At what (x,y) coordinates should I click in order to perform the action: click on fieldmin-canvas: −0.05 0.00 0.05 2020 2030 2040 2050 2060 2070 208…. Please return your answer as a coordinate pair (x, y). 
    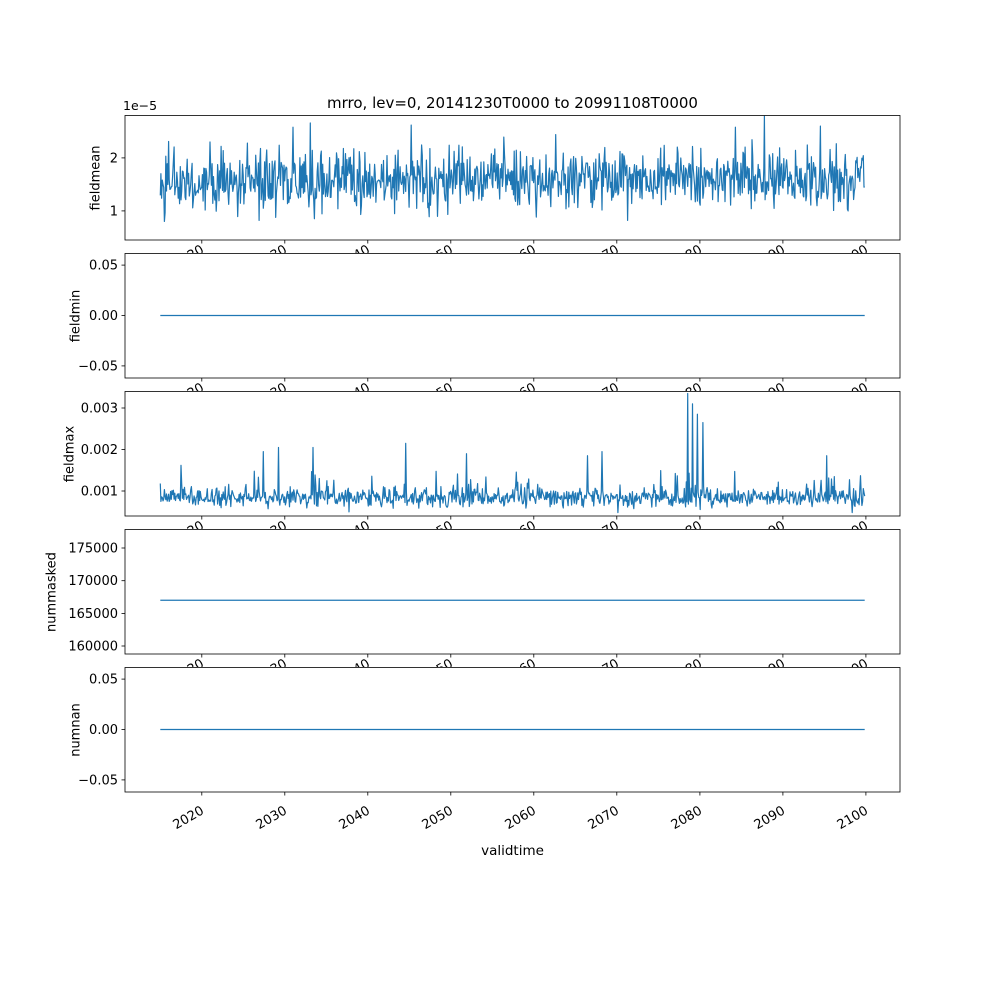
    Looking at the image, I should click on (489, 331).